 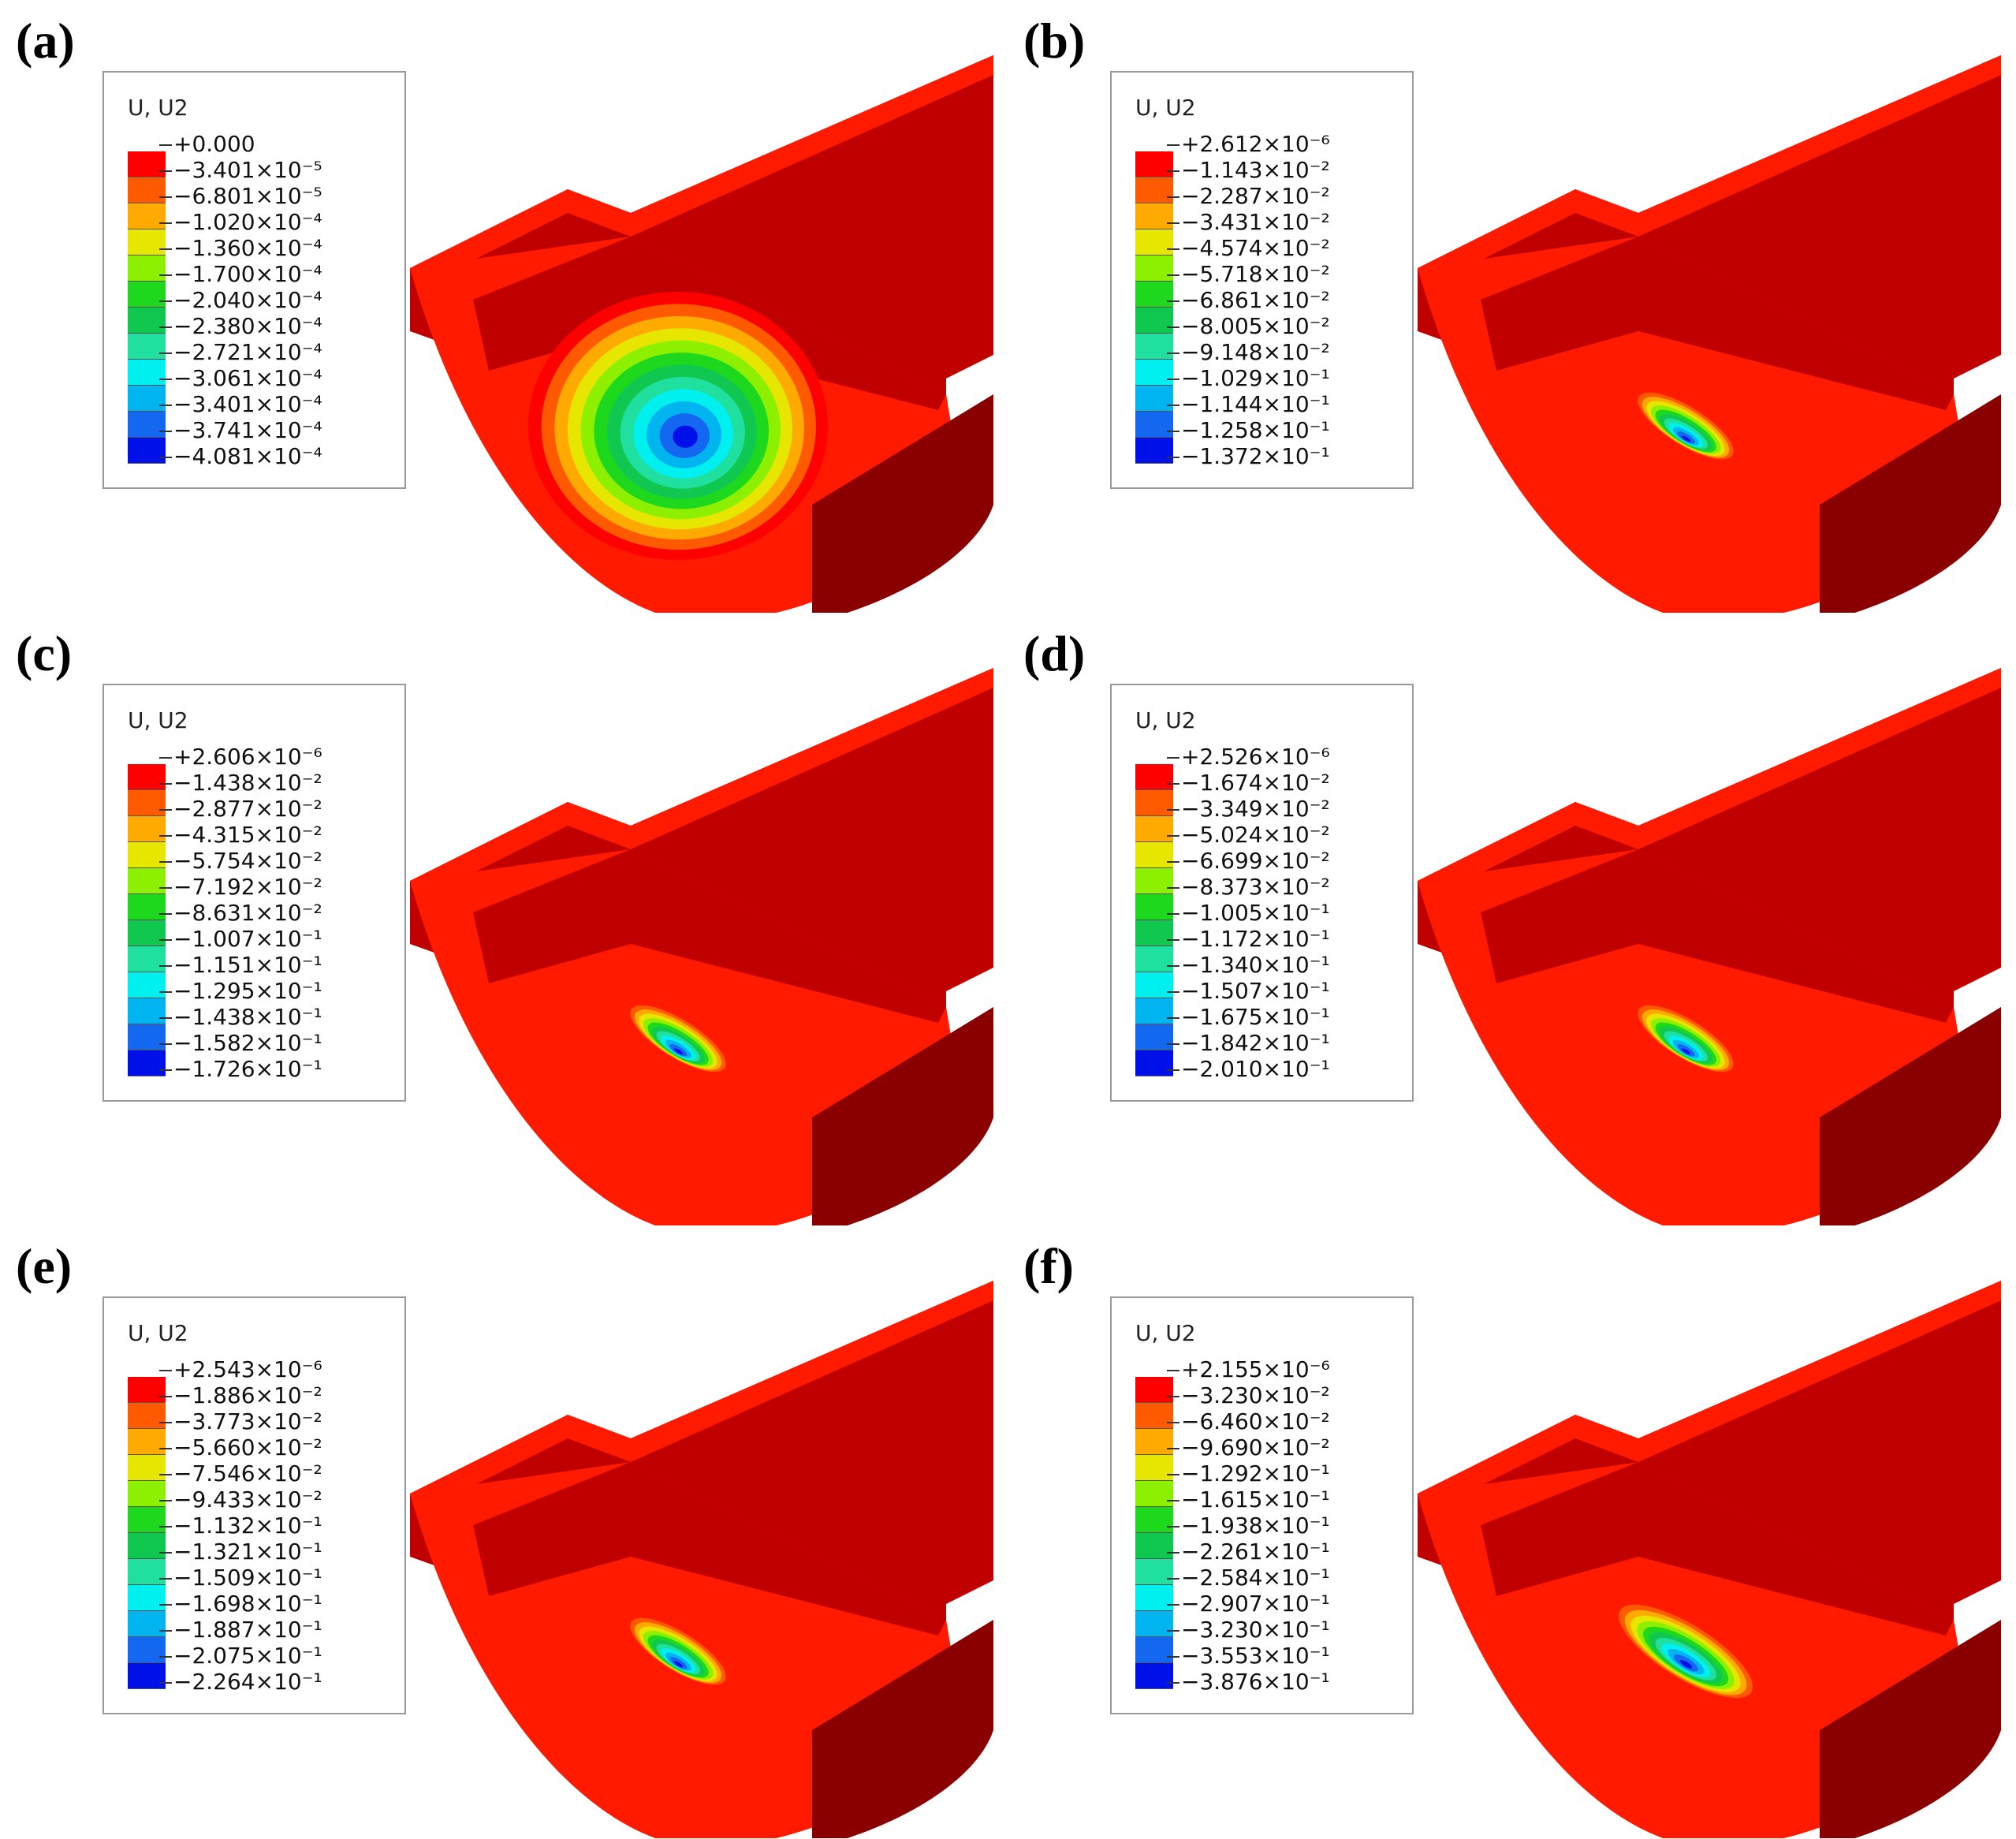 What do you see at coordinates (1249, 887) in the screenshot?
I see `legend-value: −8.373×10⁻²` at bounding box center [1249, 887].